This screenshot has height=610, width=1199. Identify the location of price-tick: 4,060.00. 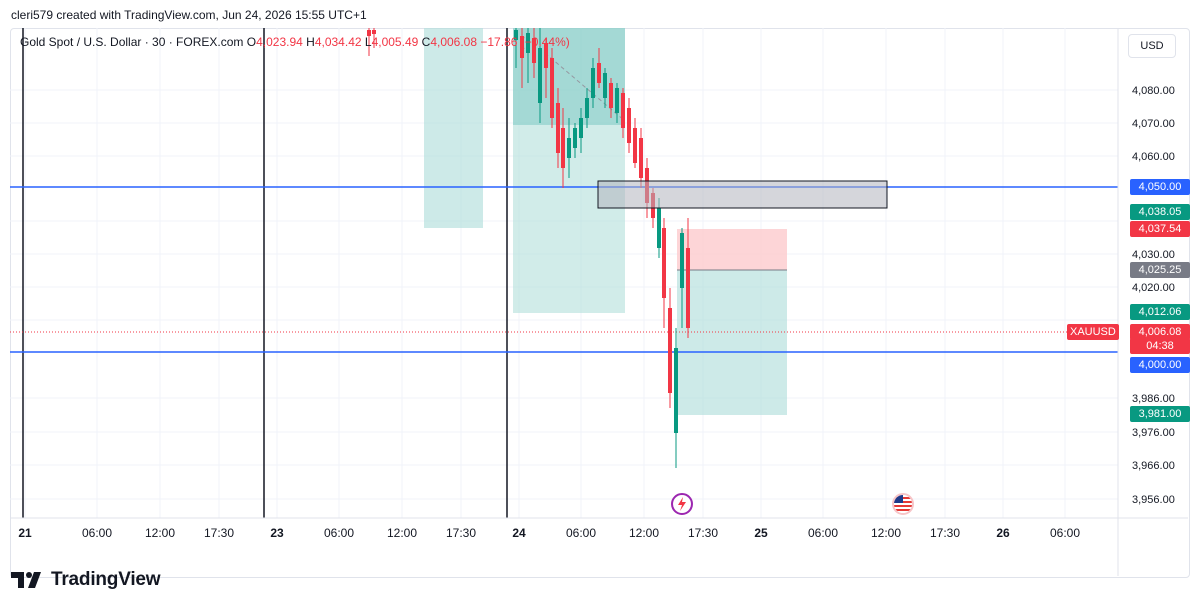
(1153, 157).